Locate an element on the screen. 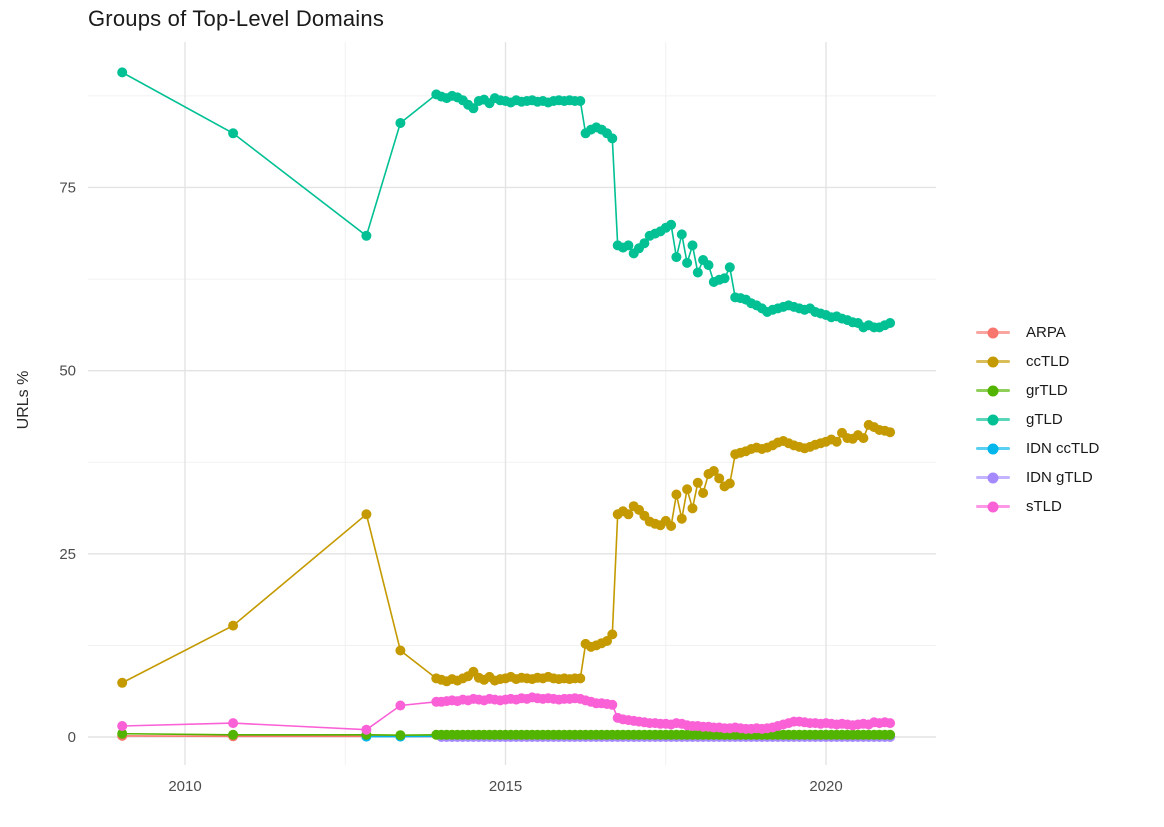 This screenshot has width=1164, height=827. series-points-stld is located at coordinates (506, 713).